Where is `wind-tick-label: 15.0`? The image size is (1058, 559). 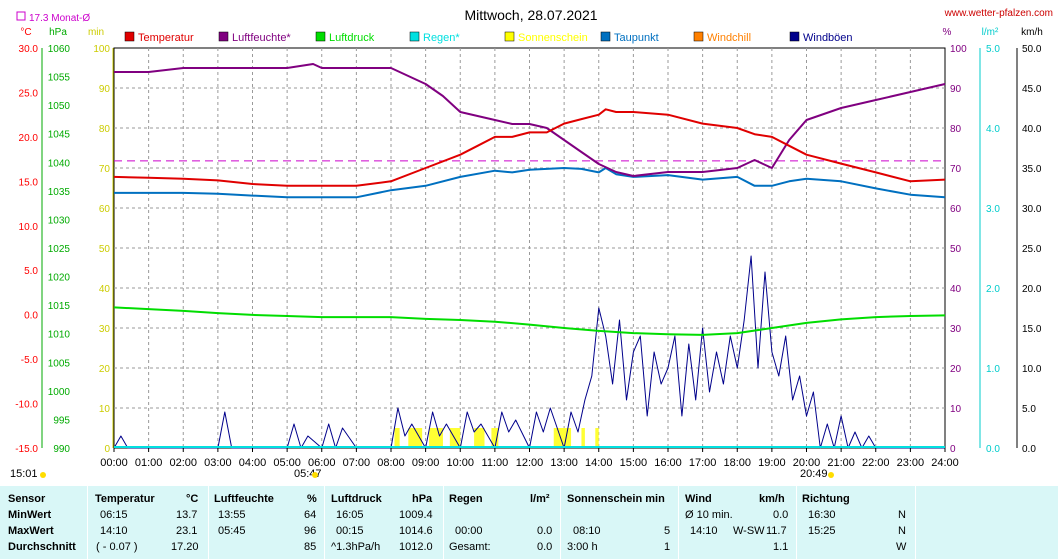 wind-tick-label: 15.0 is located at coordinates (1032, 329).